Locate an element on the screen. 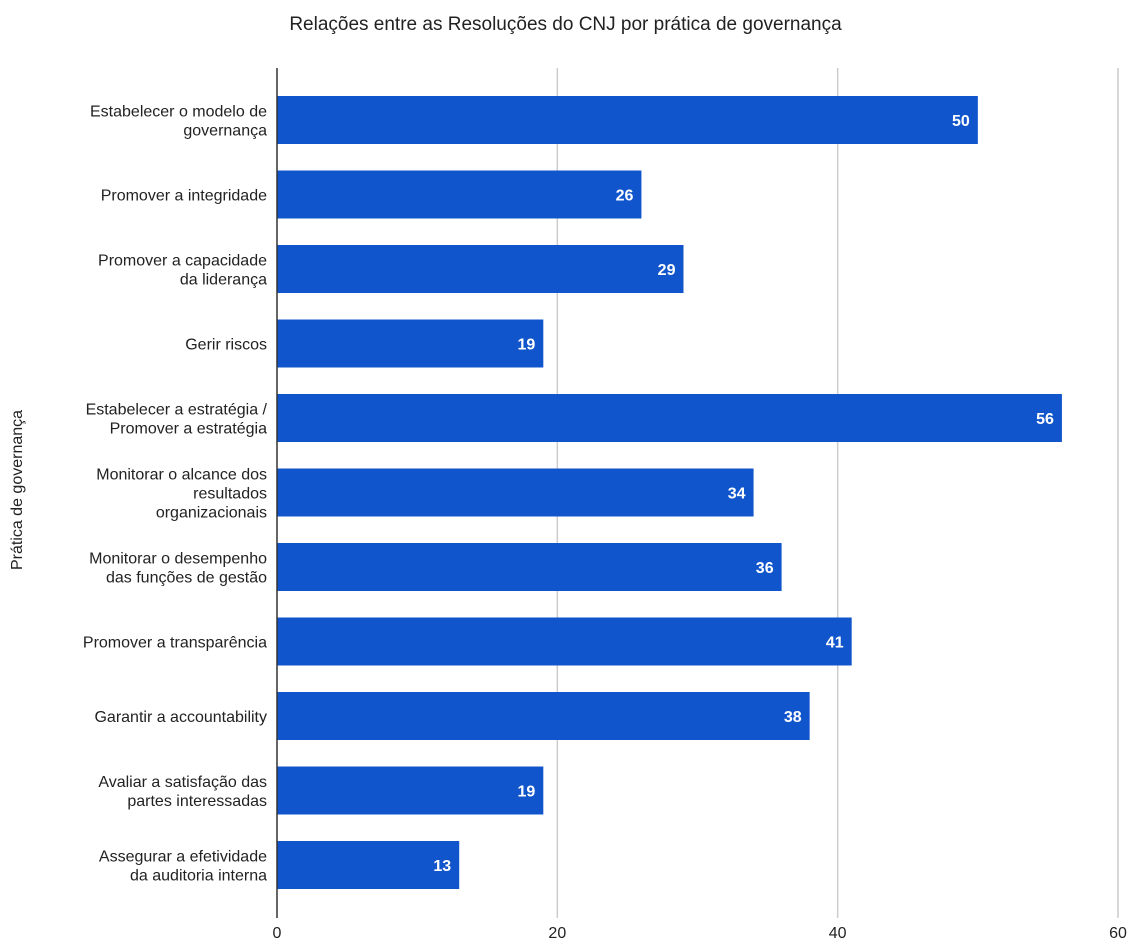 The height and width of the screenshot is (940, 1131). bar-value-label: 36 is located at coordinates (765, 568).